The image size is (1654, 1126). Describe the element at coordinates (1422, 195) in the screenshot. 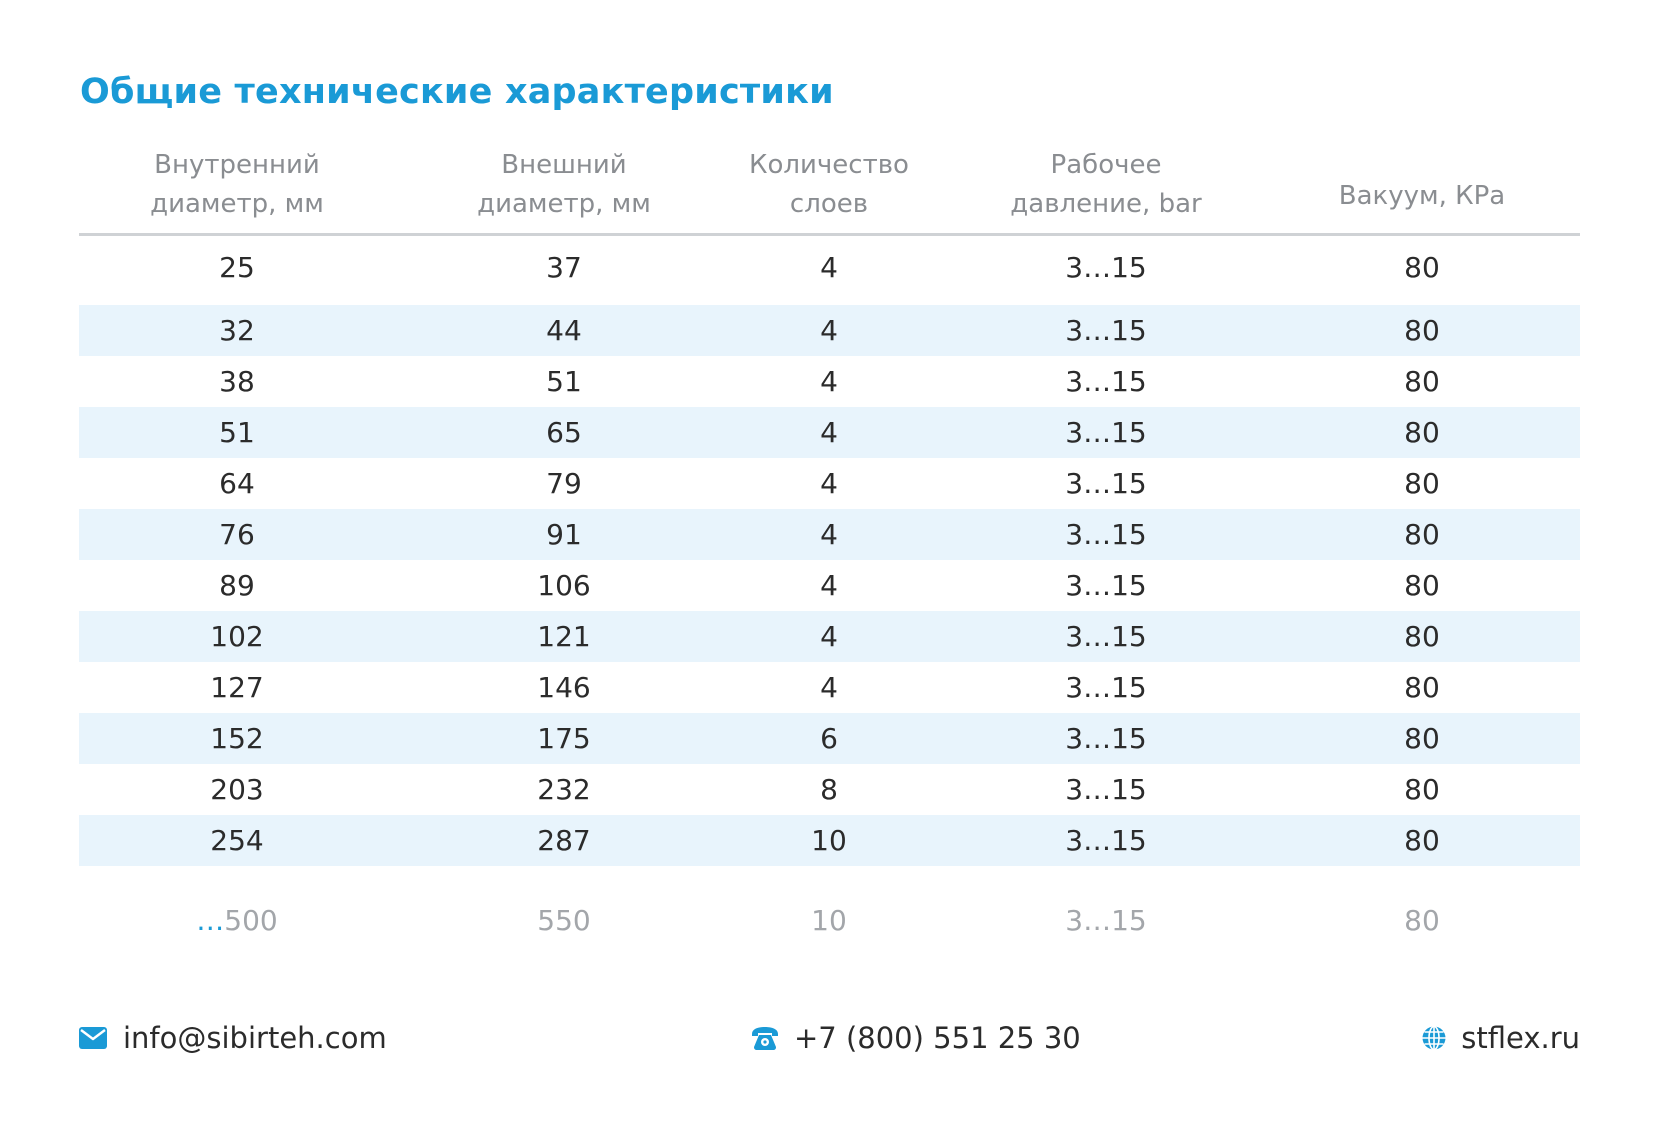

I see `header-vacuum: Вакуум, КРа` at that location.